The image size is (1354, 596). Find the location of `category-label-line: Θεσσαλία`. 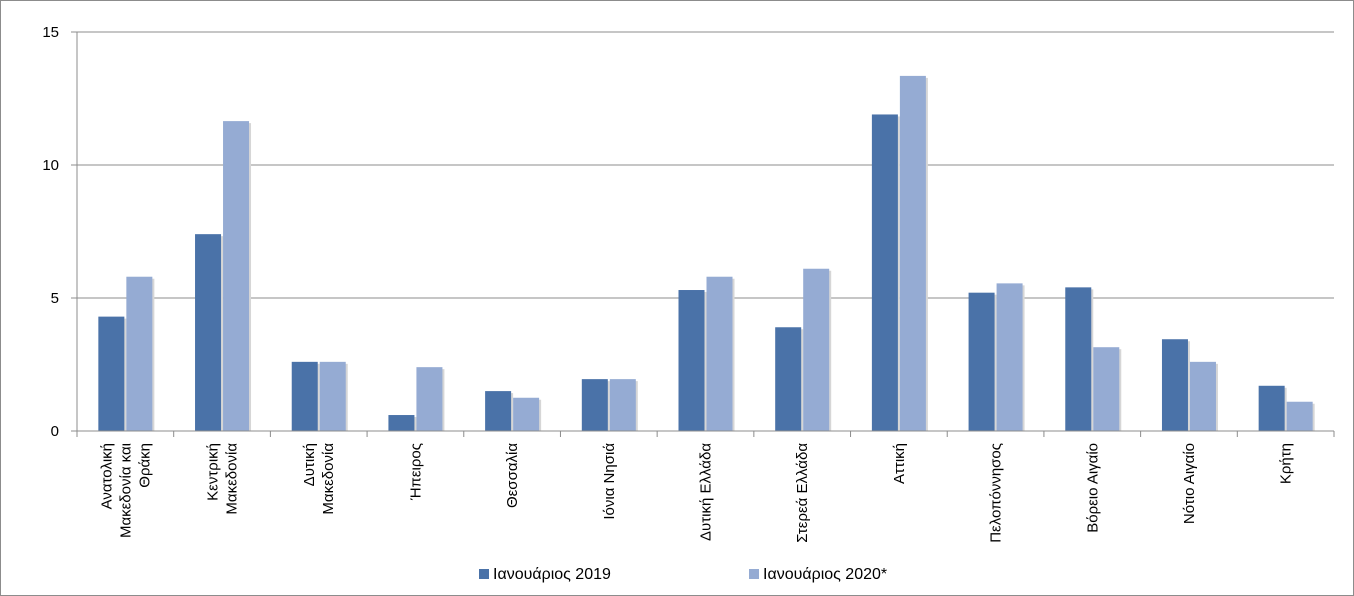

category-label-line: Θεσσαλία is located at coordinates (512, 475).